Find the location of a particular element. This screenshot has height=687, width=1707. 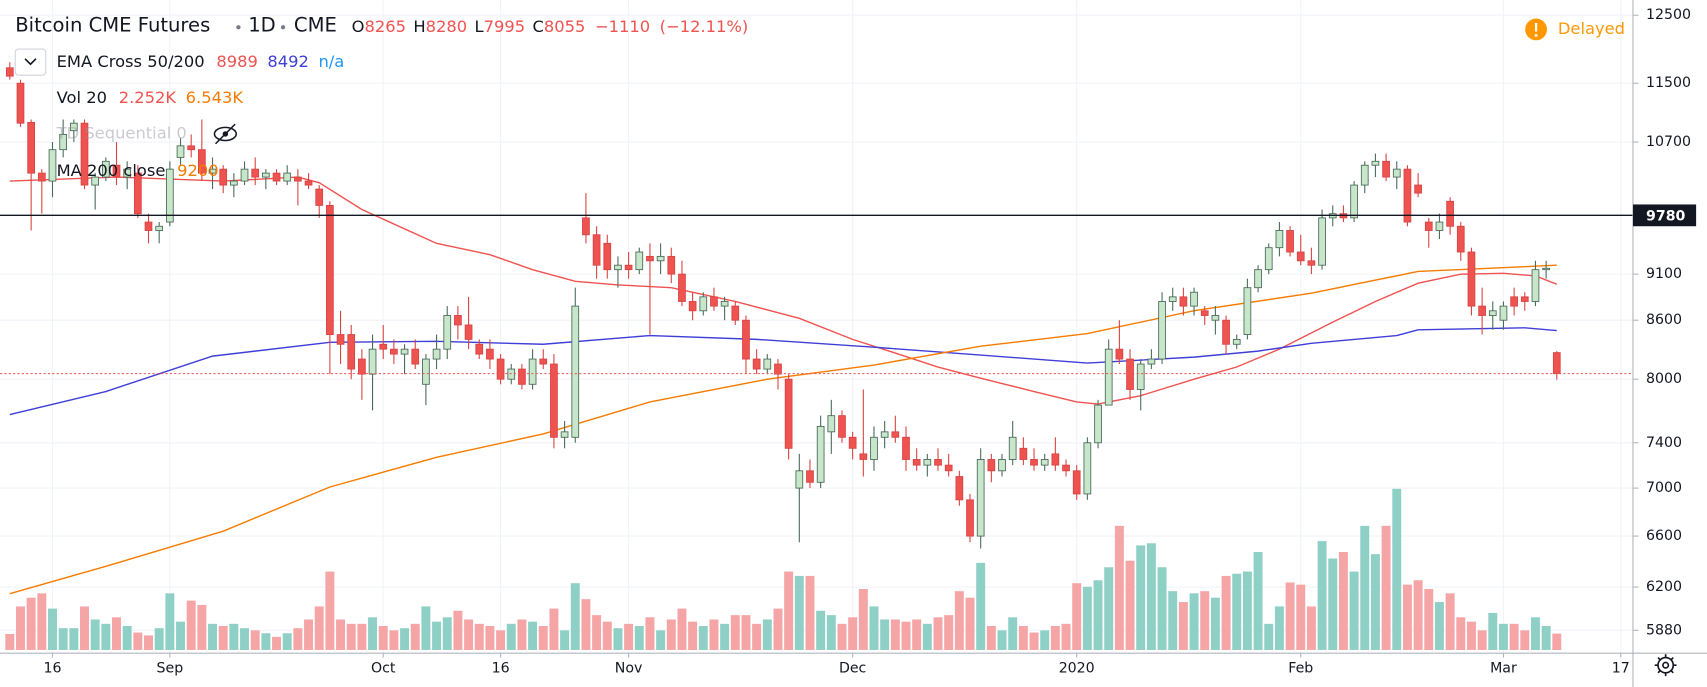

settings-icon is located at coordinates (1665, 665).